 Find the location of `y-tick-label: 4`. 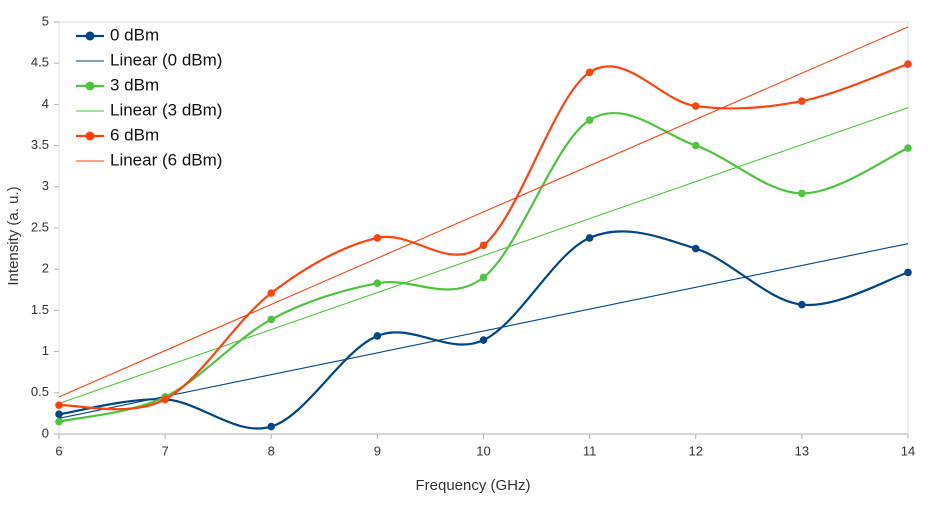

y-tick-label: 4 is located at coordinates (45, 103).